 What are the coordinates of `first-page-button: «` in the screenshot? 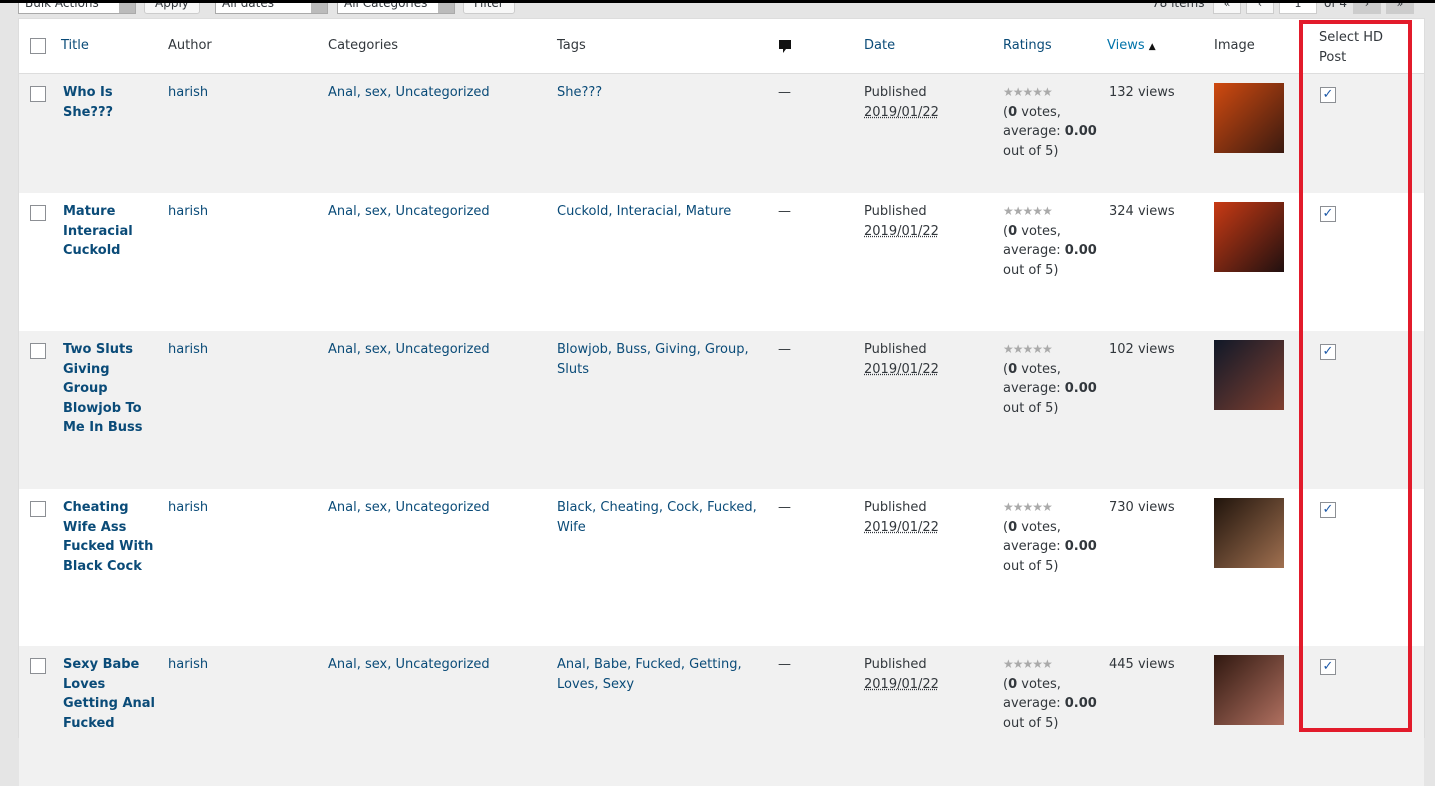 It's located at (1227, 7).